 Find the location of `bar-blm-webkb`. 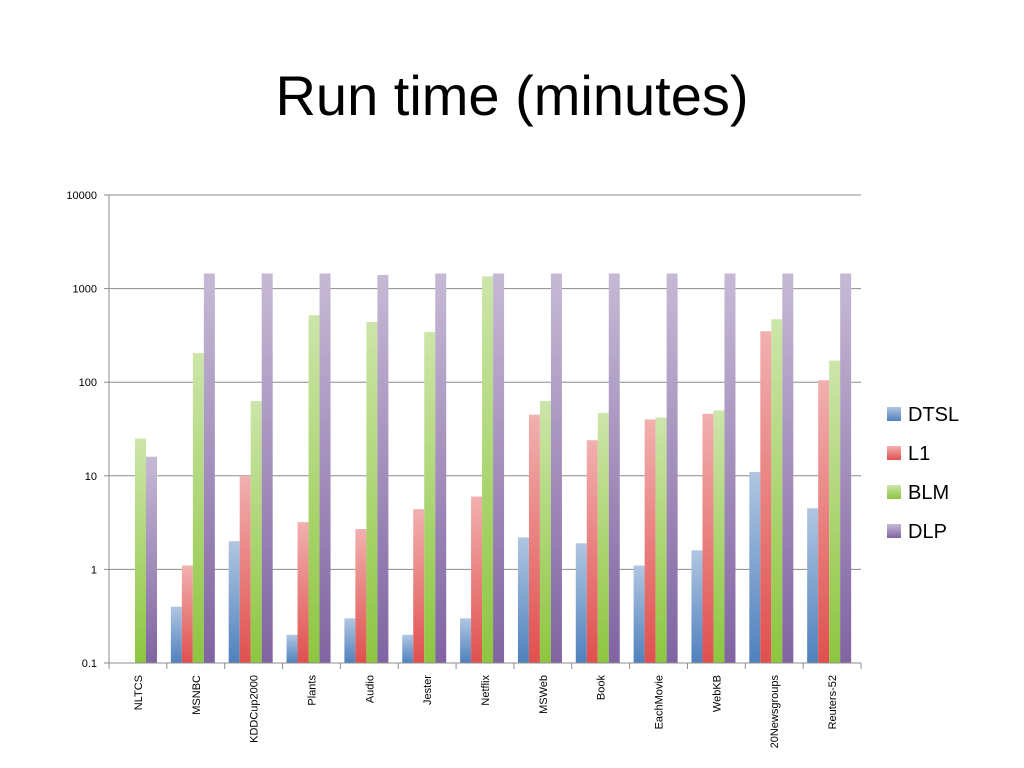

bar-blm-webkb is located at coordinates (719, 536).